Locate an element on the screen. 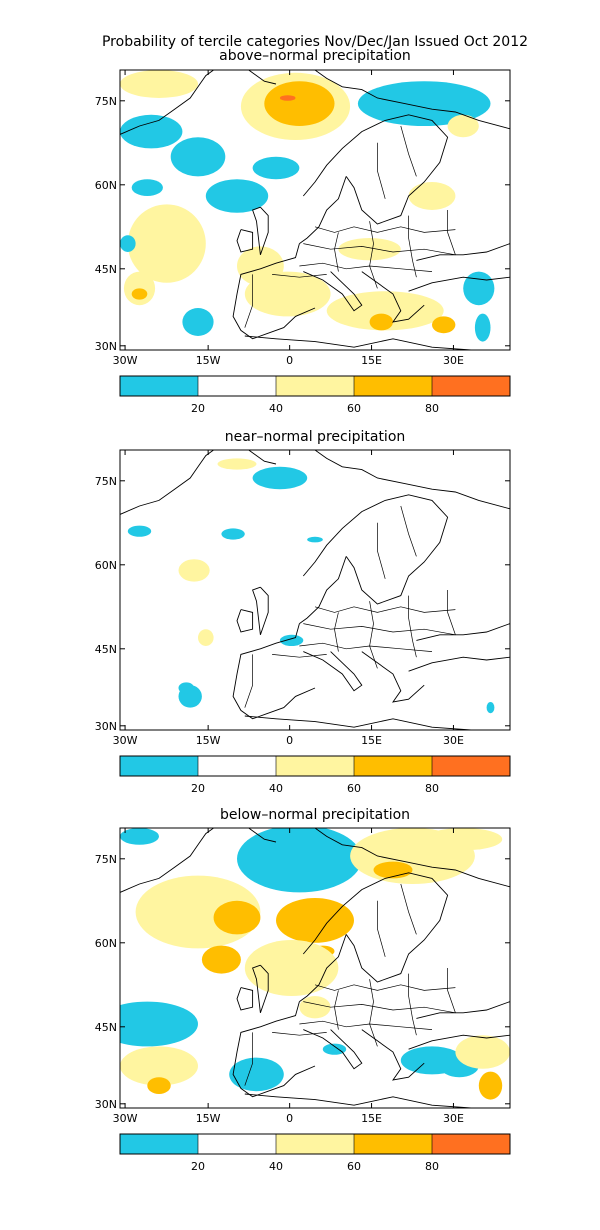  colorbar-label: 20 is located at coordinates (198, 1166).